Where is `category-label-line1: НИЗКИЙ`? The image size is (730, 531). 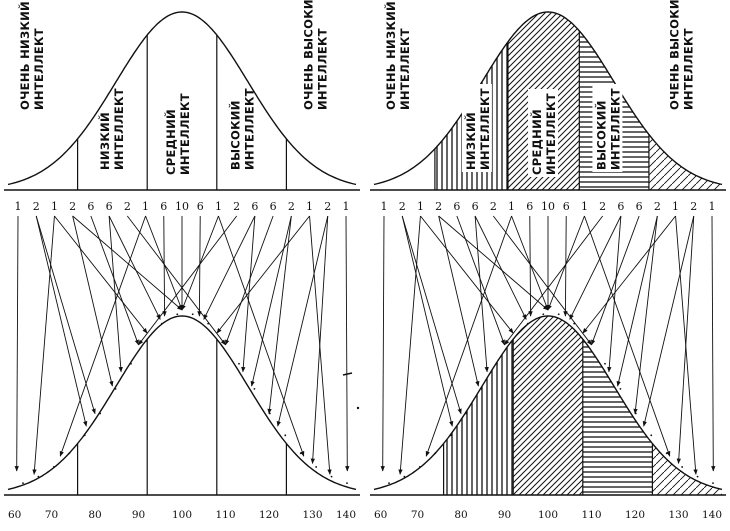
category-label-line1: НИЗКИЙ is located at coordinates (470, 141).